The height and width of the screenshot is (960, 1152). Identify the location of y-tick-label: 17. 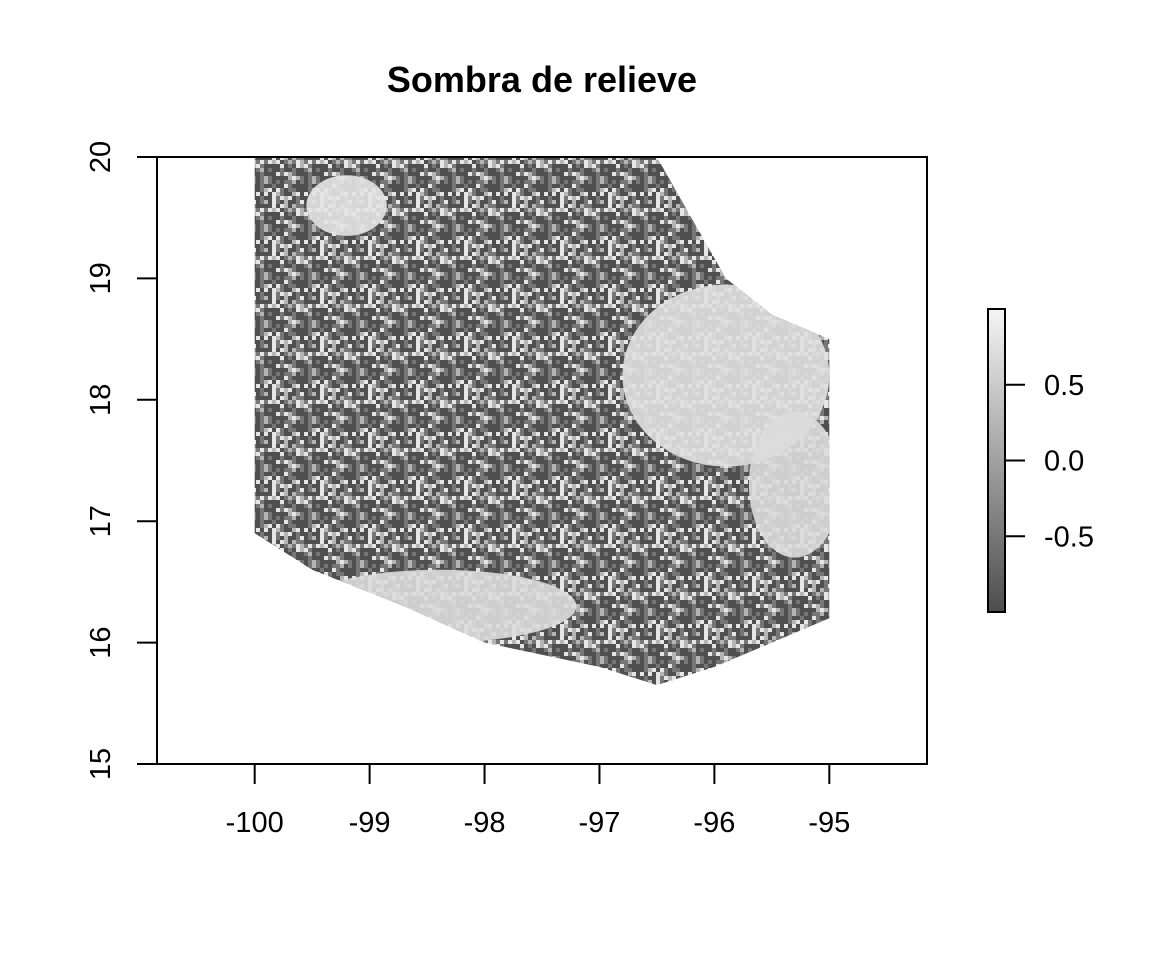
(101, 521).